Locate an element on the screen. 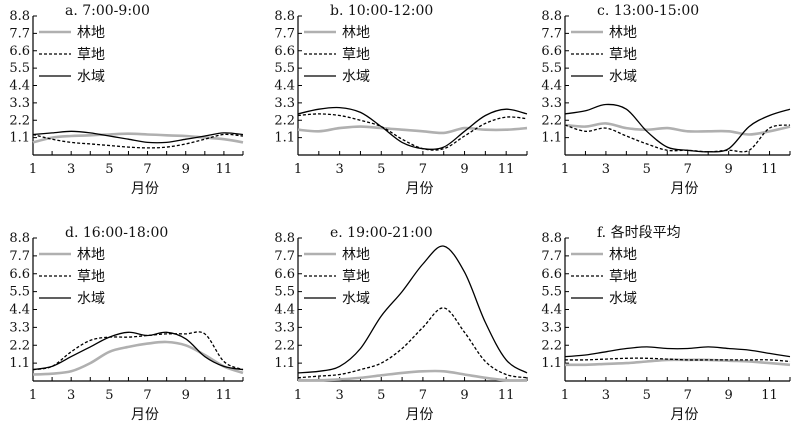 The width and height of the screenshot is (800, 428). chart-title: d. 16:00-18:00 is located at coordinates (116, 233).